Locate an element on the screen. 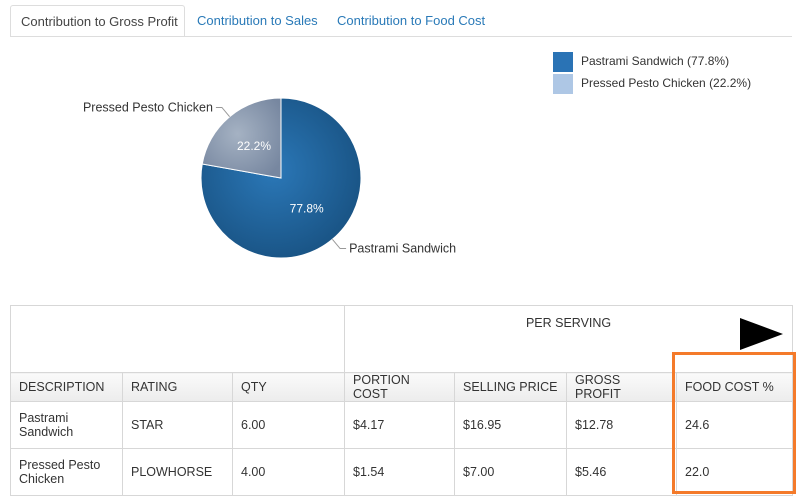 The image size is (800, 498). pie-percent-label: 77.8% is located at coordinates (307, 209).